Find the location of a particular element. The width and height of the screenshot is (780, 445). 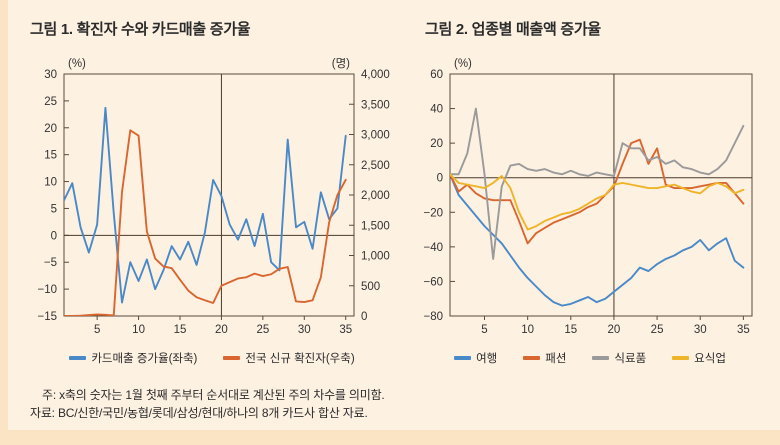

svg-text: −10 is located at coordinates (47, 290).